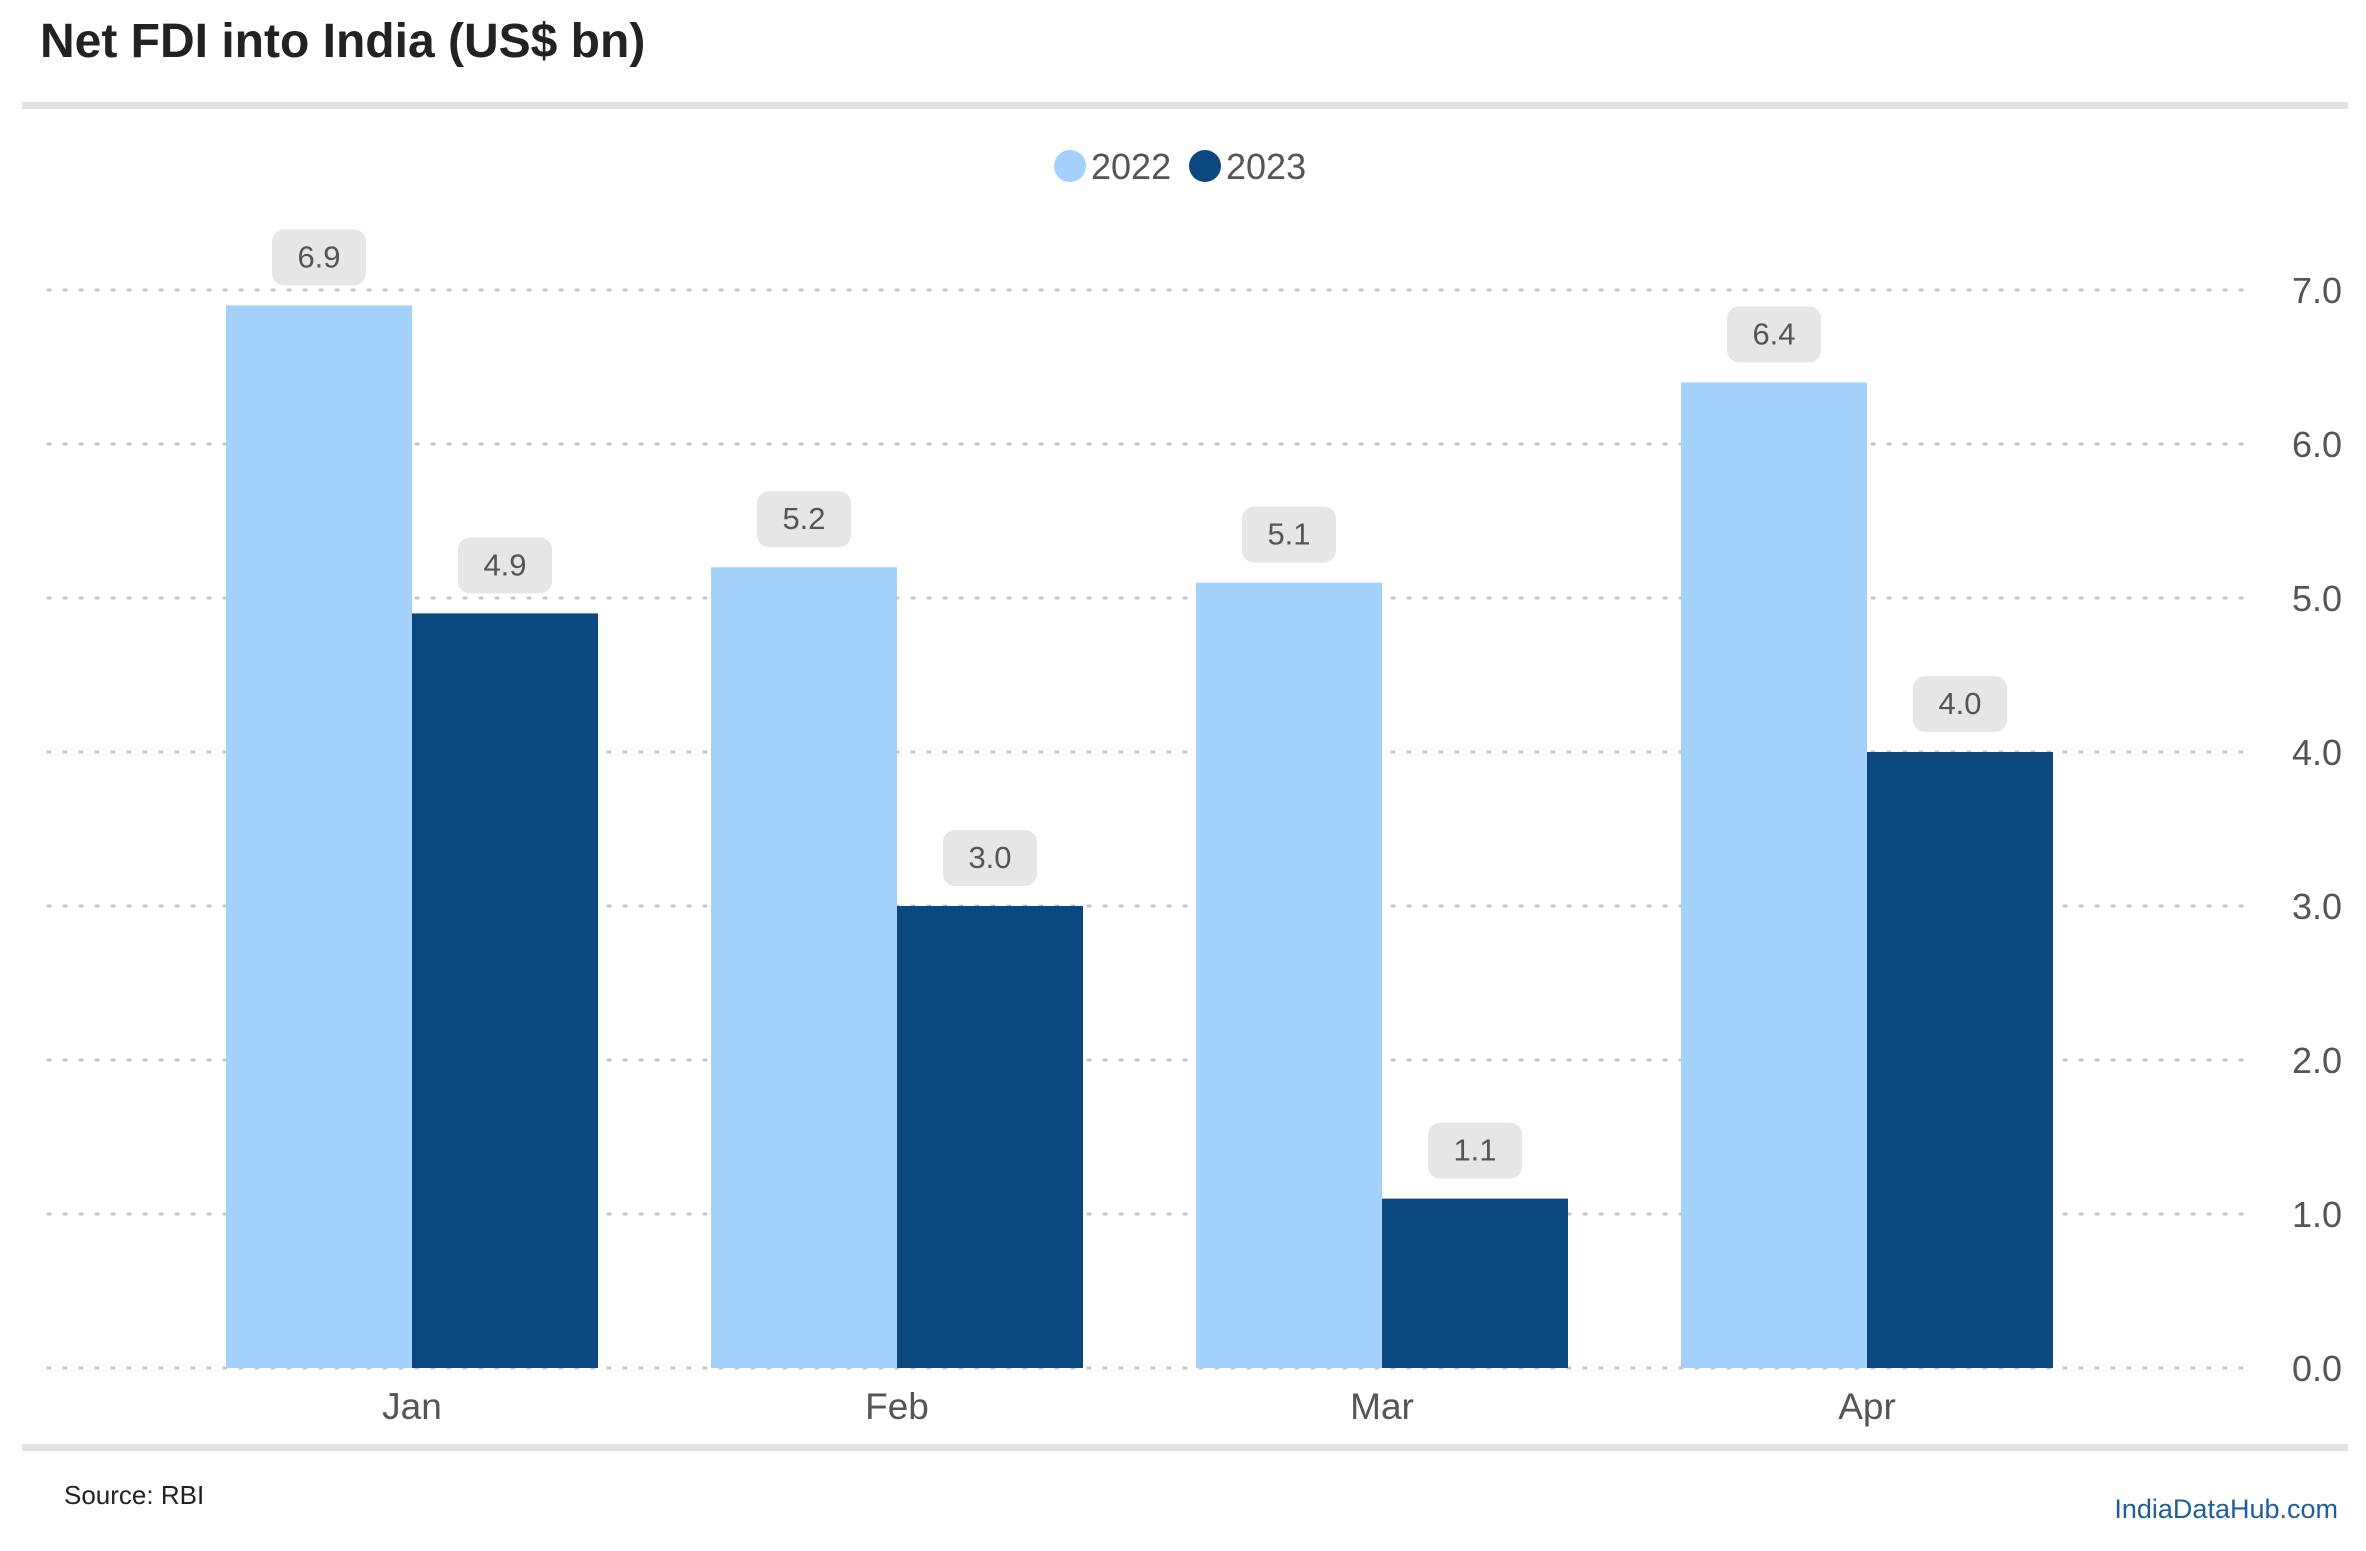 This screenshot has height=1551, width=2366. Describe the element at coordinates (1180, 166) in the screenshot. I see `legend: 2022 2023` at that location.